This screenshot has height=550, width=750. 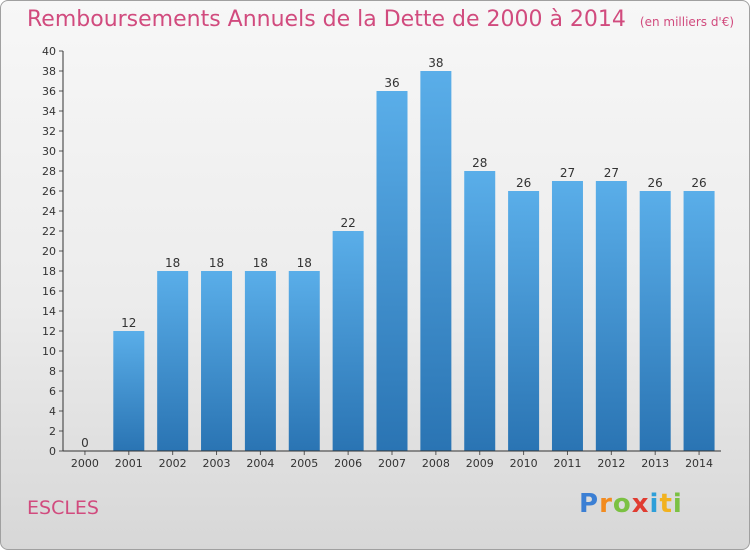 What do you see at coordinates (655, 321) in the screenshot?
I see `bar-2013` at bounding box center [655, 321].